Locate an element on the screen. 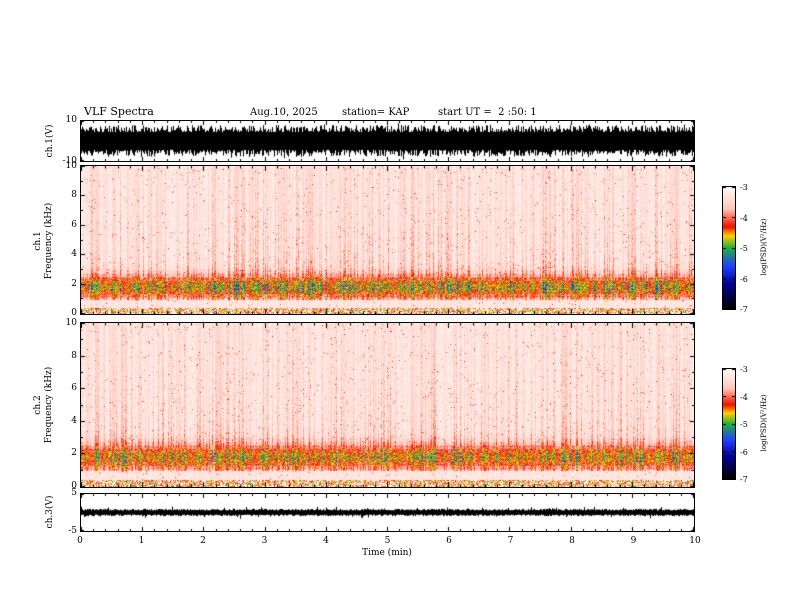 This screenshot has height=612, width=792. colorbar2 is located at coordinates (729, 424).